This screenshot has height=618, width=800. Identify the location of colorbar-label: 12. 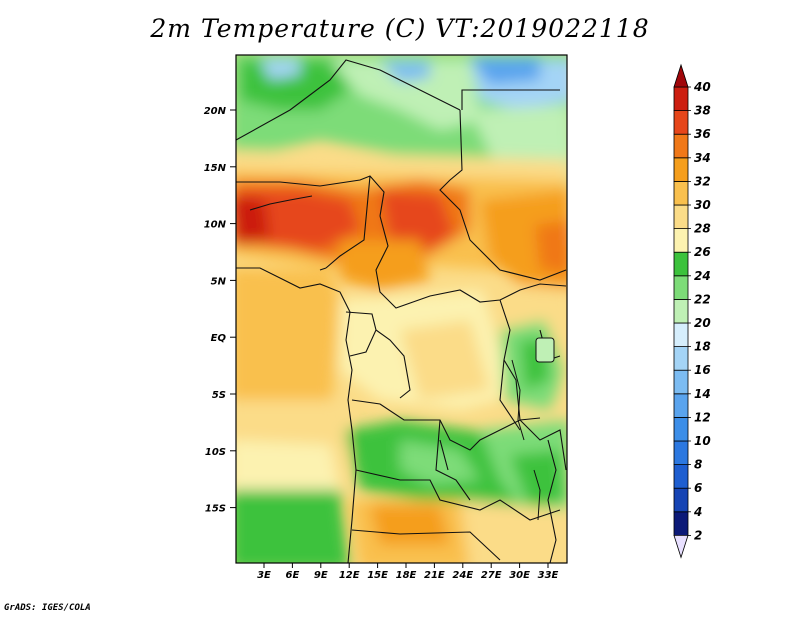
(702, 417).